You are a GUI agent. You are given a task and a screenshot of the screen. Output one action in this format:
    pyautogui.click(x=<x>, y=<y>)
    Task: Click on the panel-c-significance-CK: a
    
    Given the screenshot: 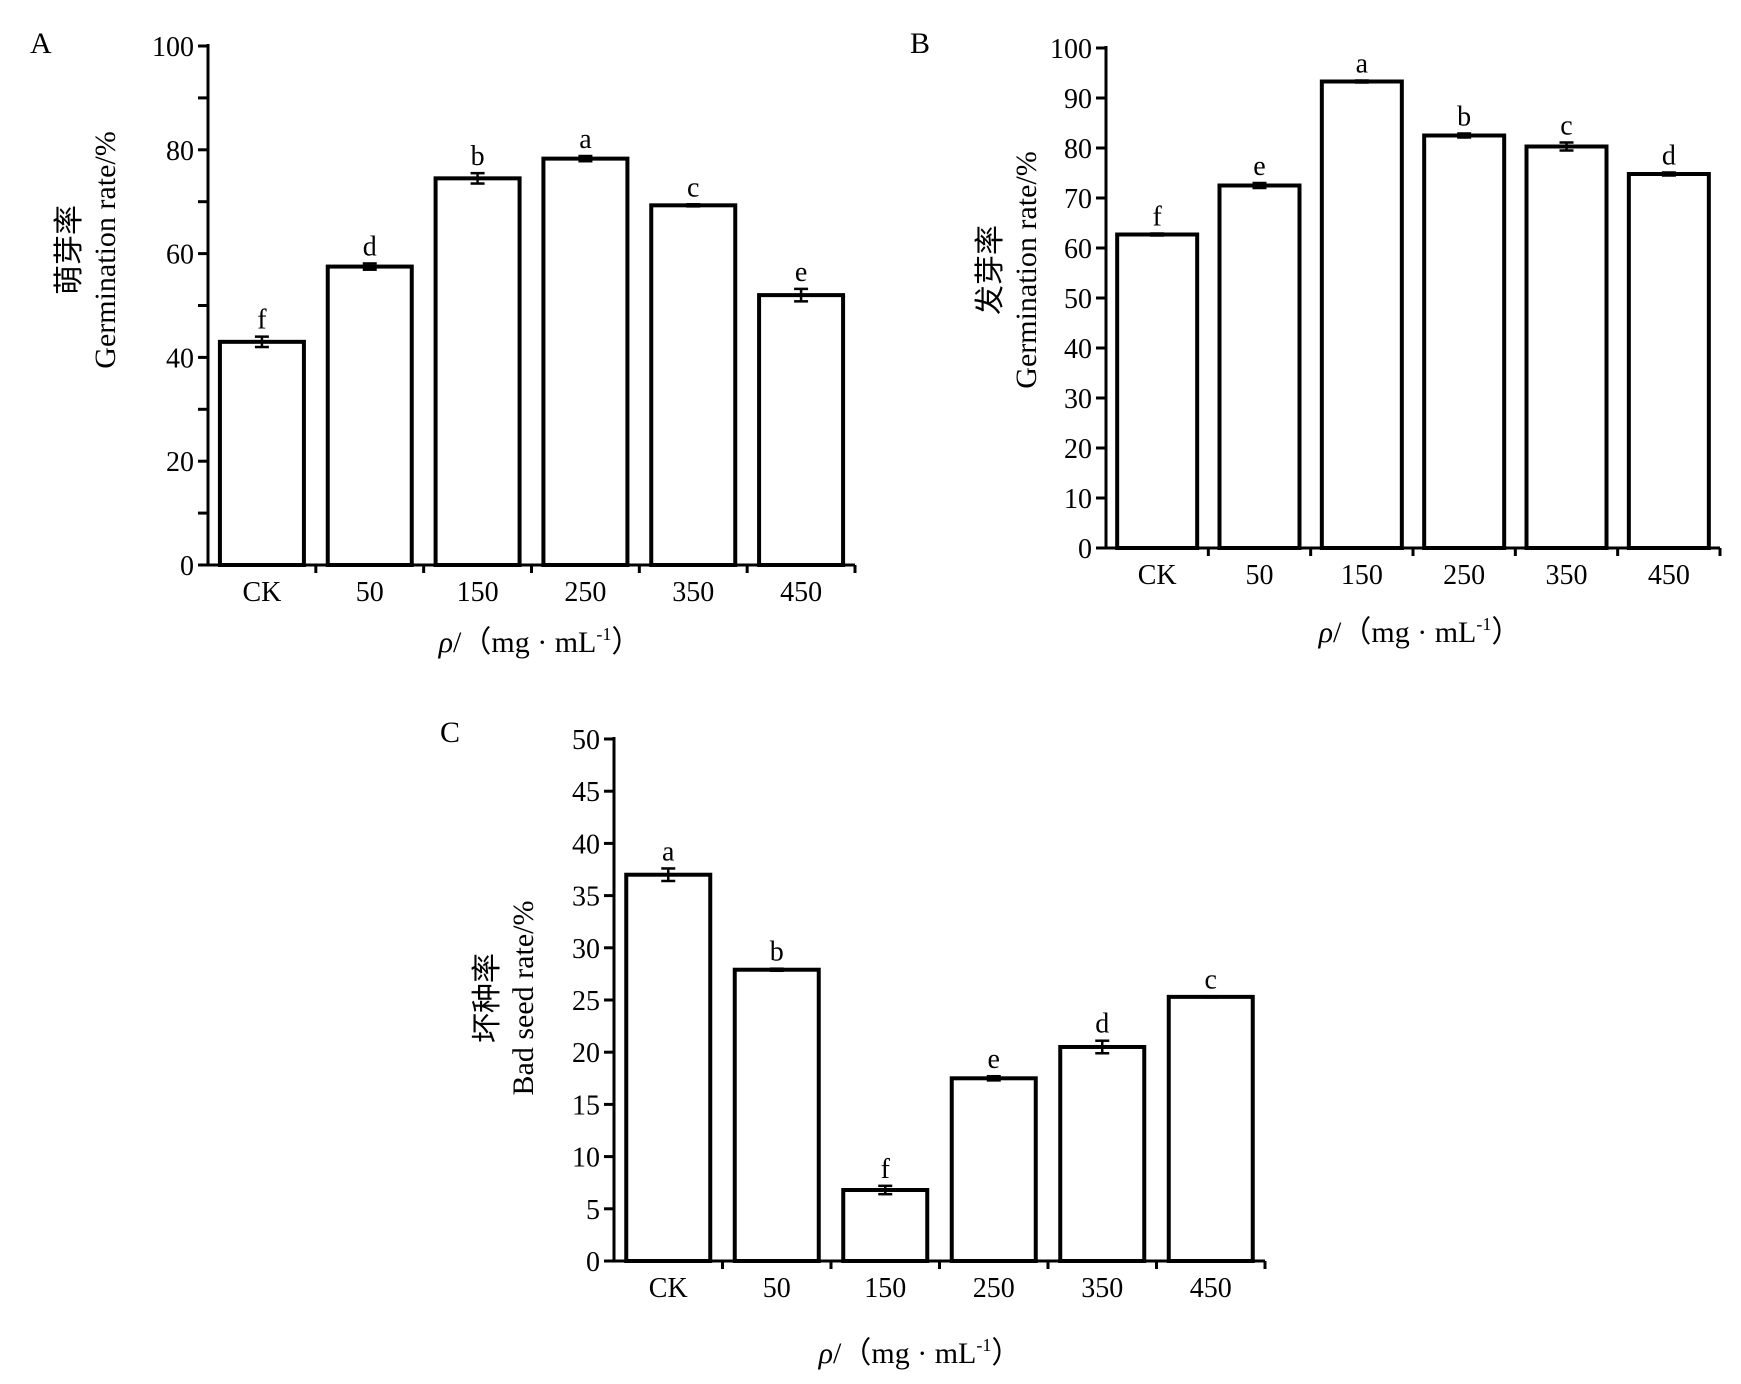 What is the action you would take?
    pyautogui.click(x=668, y=851)
    